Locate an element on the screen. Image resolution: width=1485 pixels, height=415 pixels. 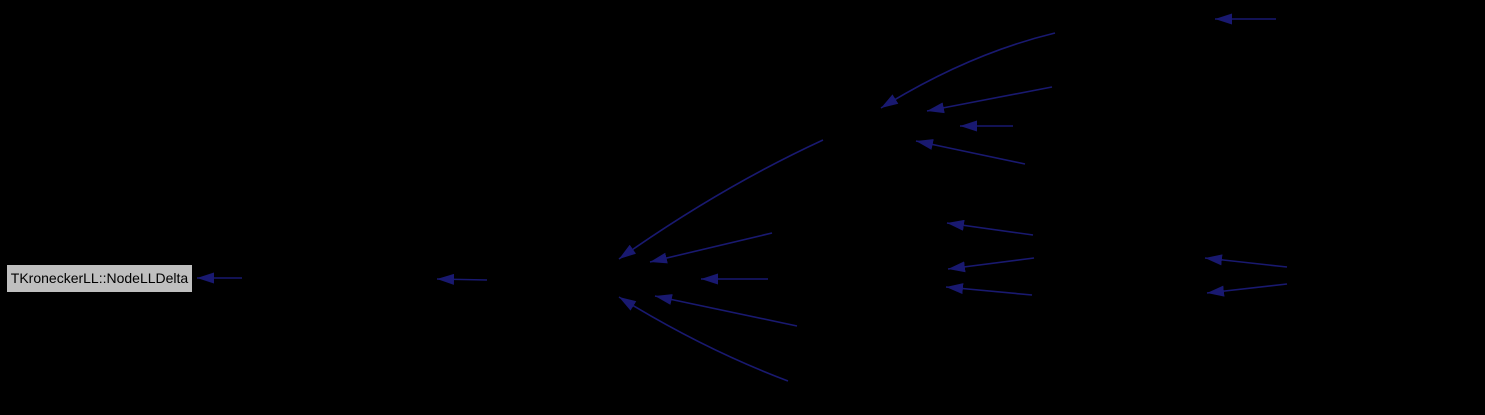
graph-node-root-label: TKroneckerLL::NodeLLDelta is located at coordinates (99, 278).